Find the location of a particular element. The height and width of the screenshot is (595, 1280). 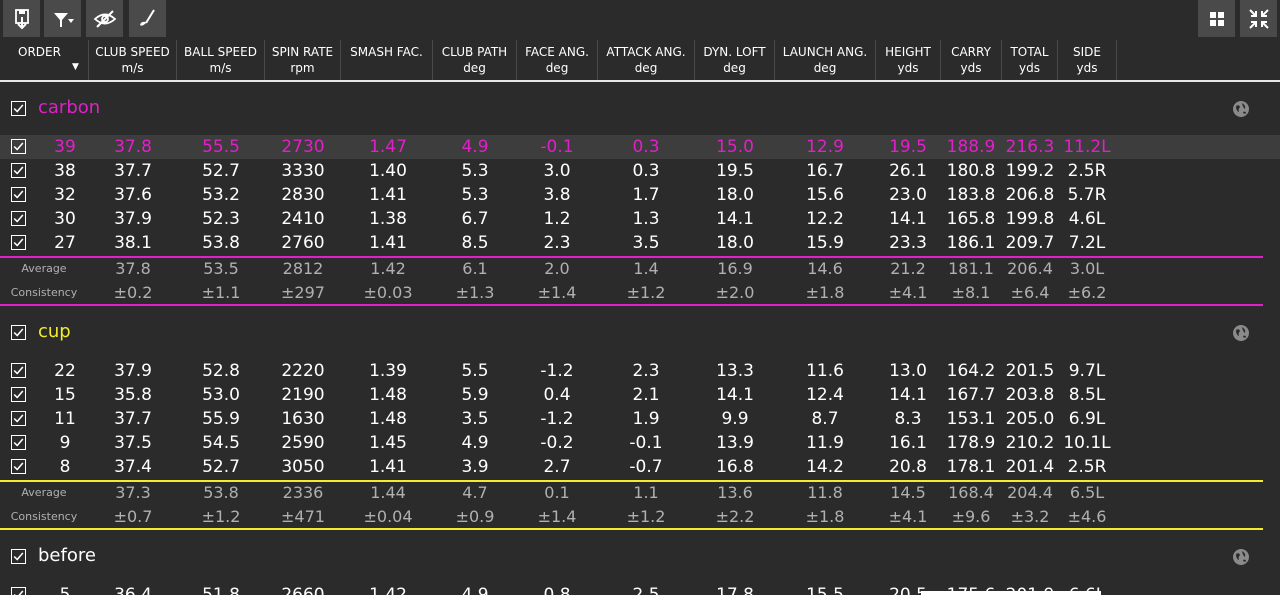

consistency-value: ±297 is located at coordinates (303, 292).